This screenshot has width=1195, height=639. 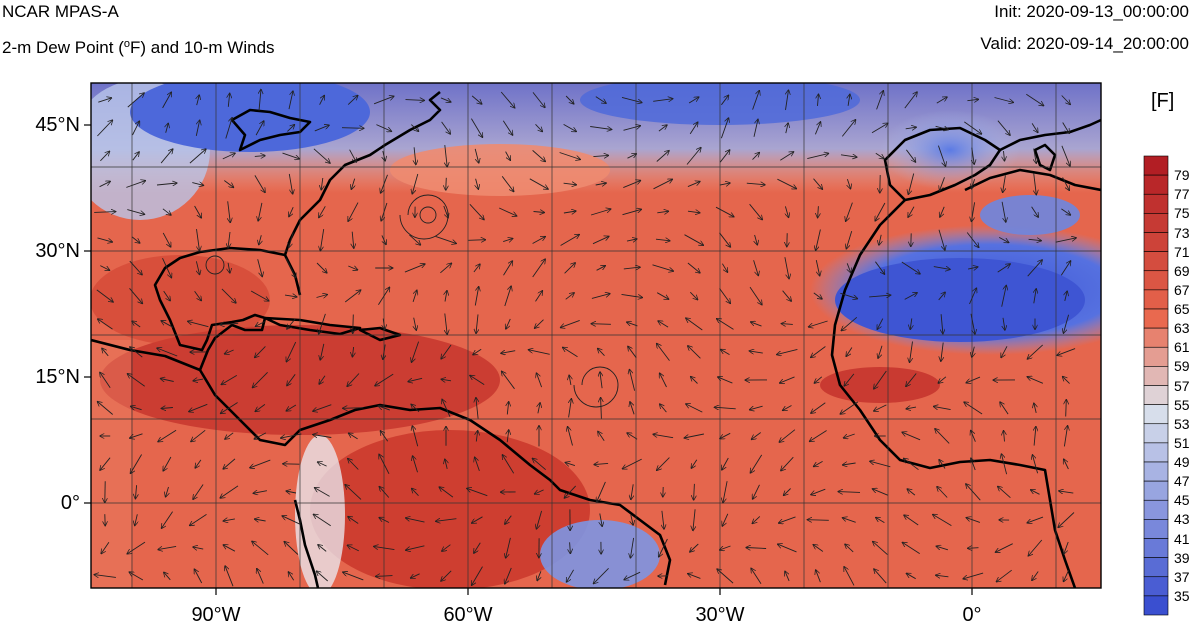 What do you see at coordinates (1182, 289) in the screenshot?
I see `colorbar-level-label: 67` at bounding box center [1182, 289].